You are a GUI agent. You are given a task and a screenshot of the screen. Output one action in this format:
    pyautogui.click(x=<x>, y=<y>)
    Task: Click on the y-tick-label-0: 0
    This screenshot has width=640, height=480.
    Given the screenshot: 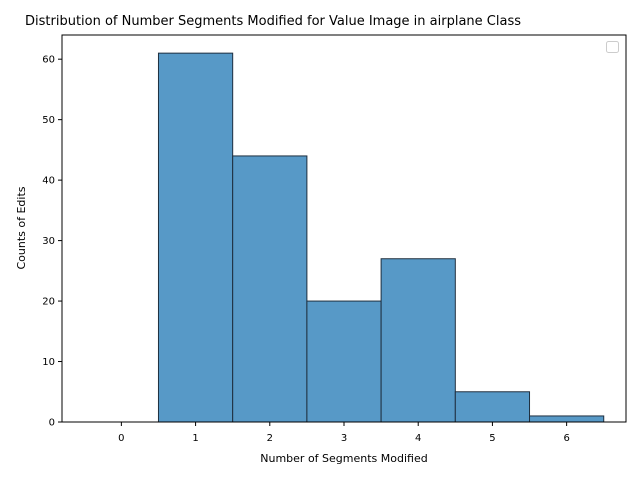 What is the action you would take?
    pyautogui.click(x=52, y=423)
    